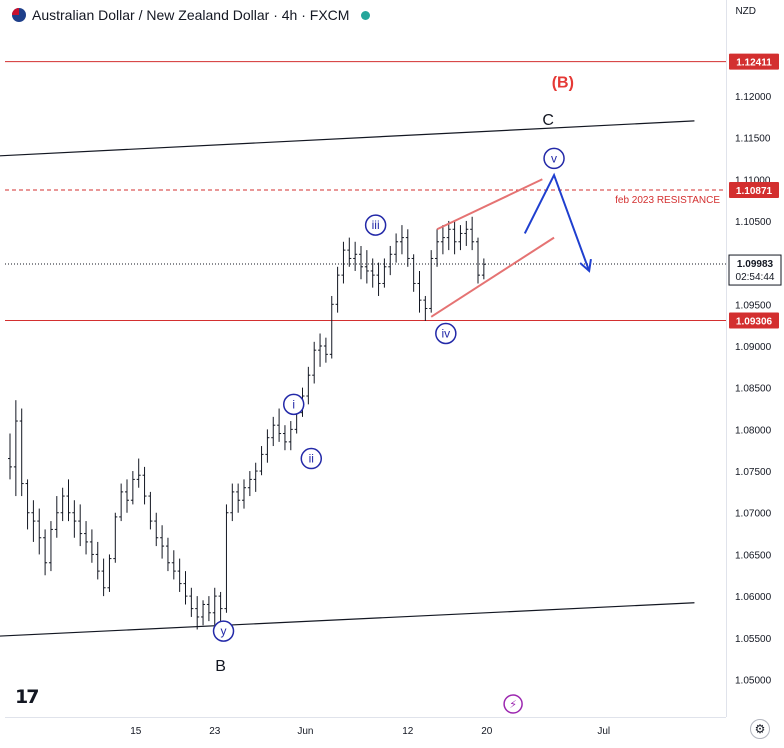 This screenshot has height=748, width=784. I want to click on price-tick-label: 1.09500, so click(753, 305).